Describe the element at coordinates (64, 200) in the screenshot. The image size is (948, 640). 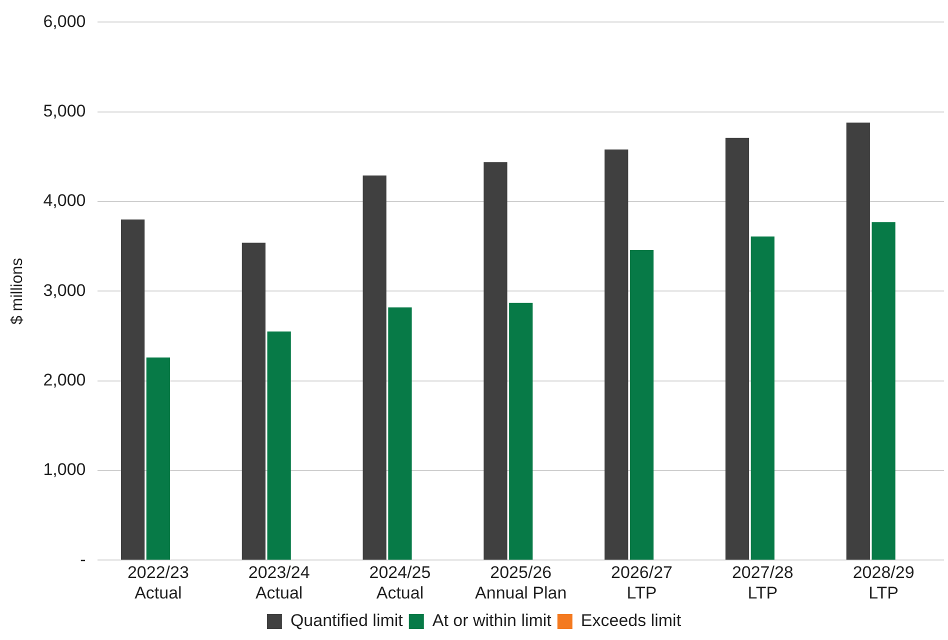
I see `y-tick-label: 4,000` at that location.